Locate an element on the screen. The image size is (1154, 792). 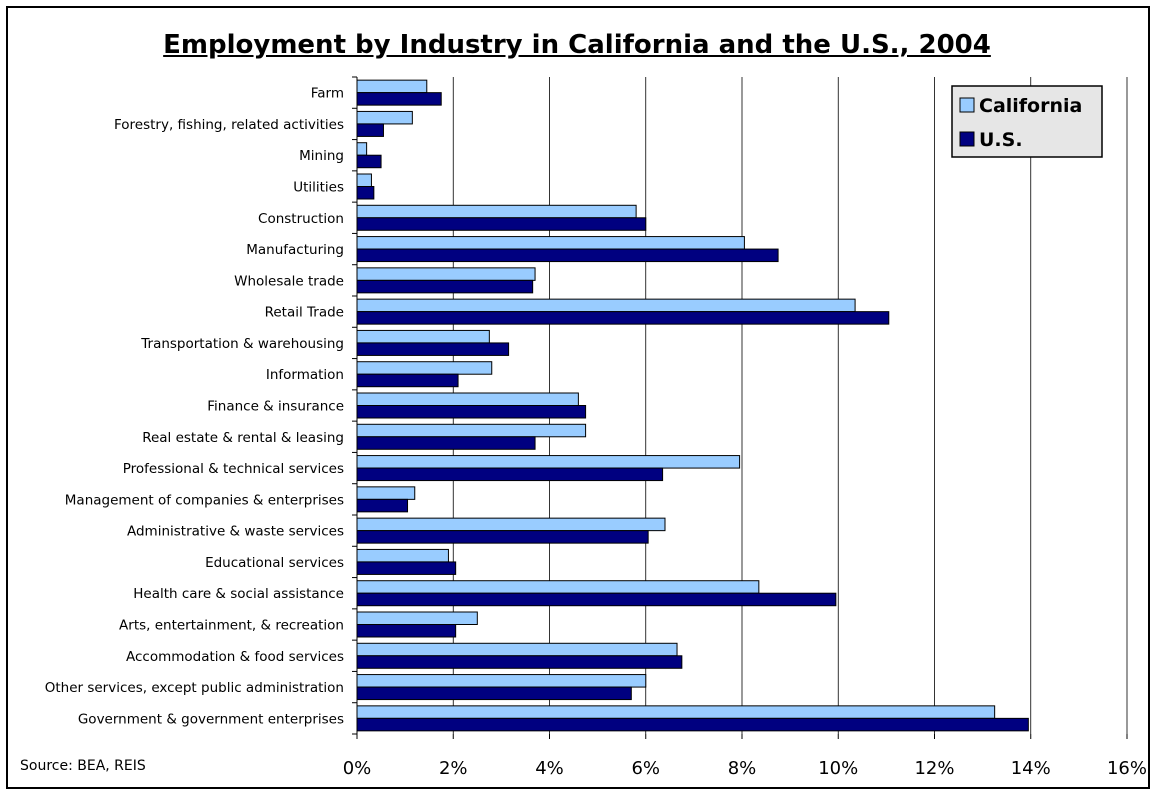
legend-label-us: U.S. is located at coordinates (1001, 140).